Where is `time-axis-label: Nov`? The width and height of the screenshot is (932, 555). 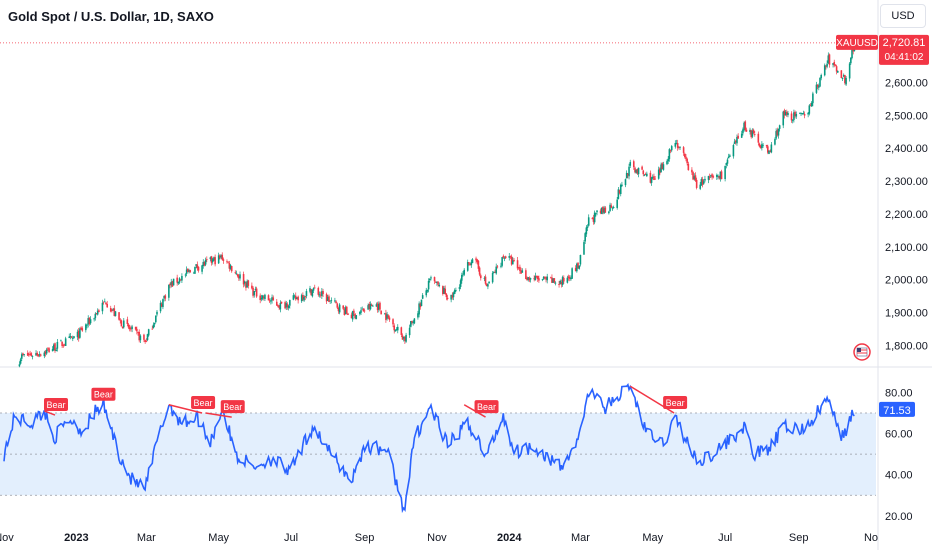
time-axis-label: Nov is located at coordinates (7, 538).